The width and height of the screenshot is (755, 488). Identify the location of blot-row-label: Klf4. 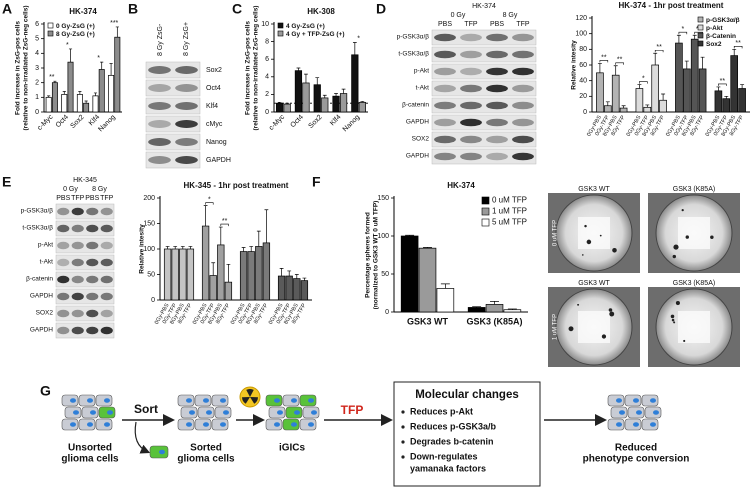
(212, 106).